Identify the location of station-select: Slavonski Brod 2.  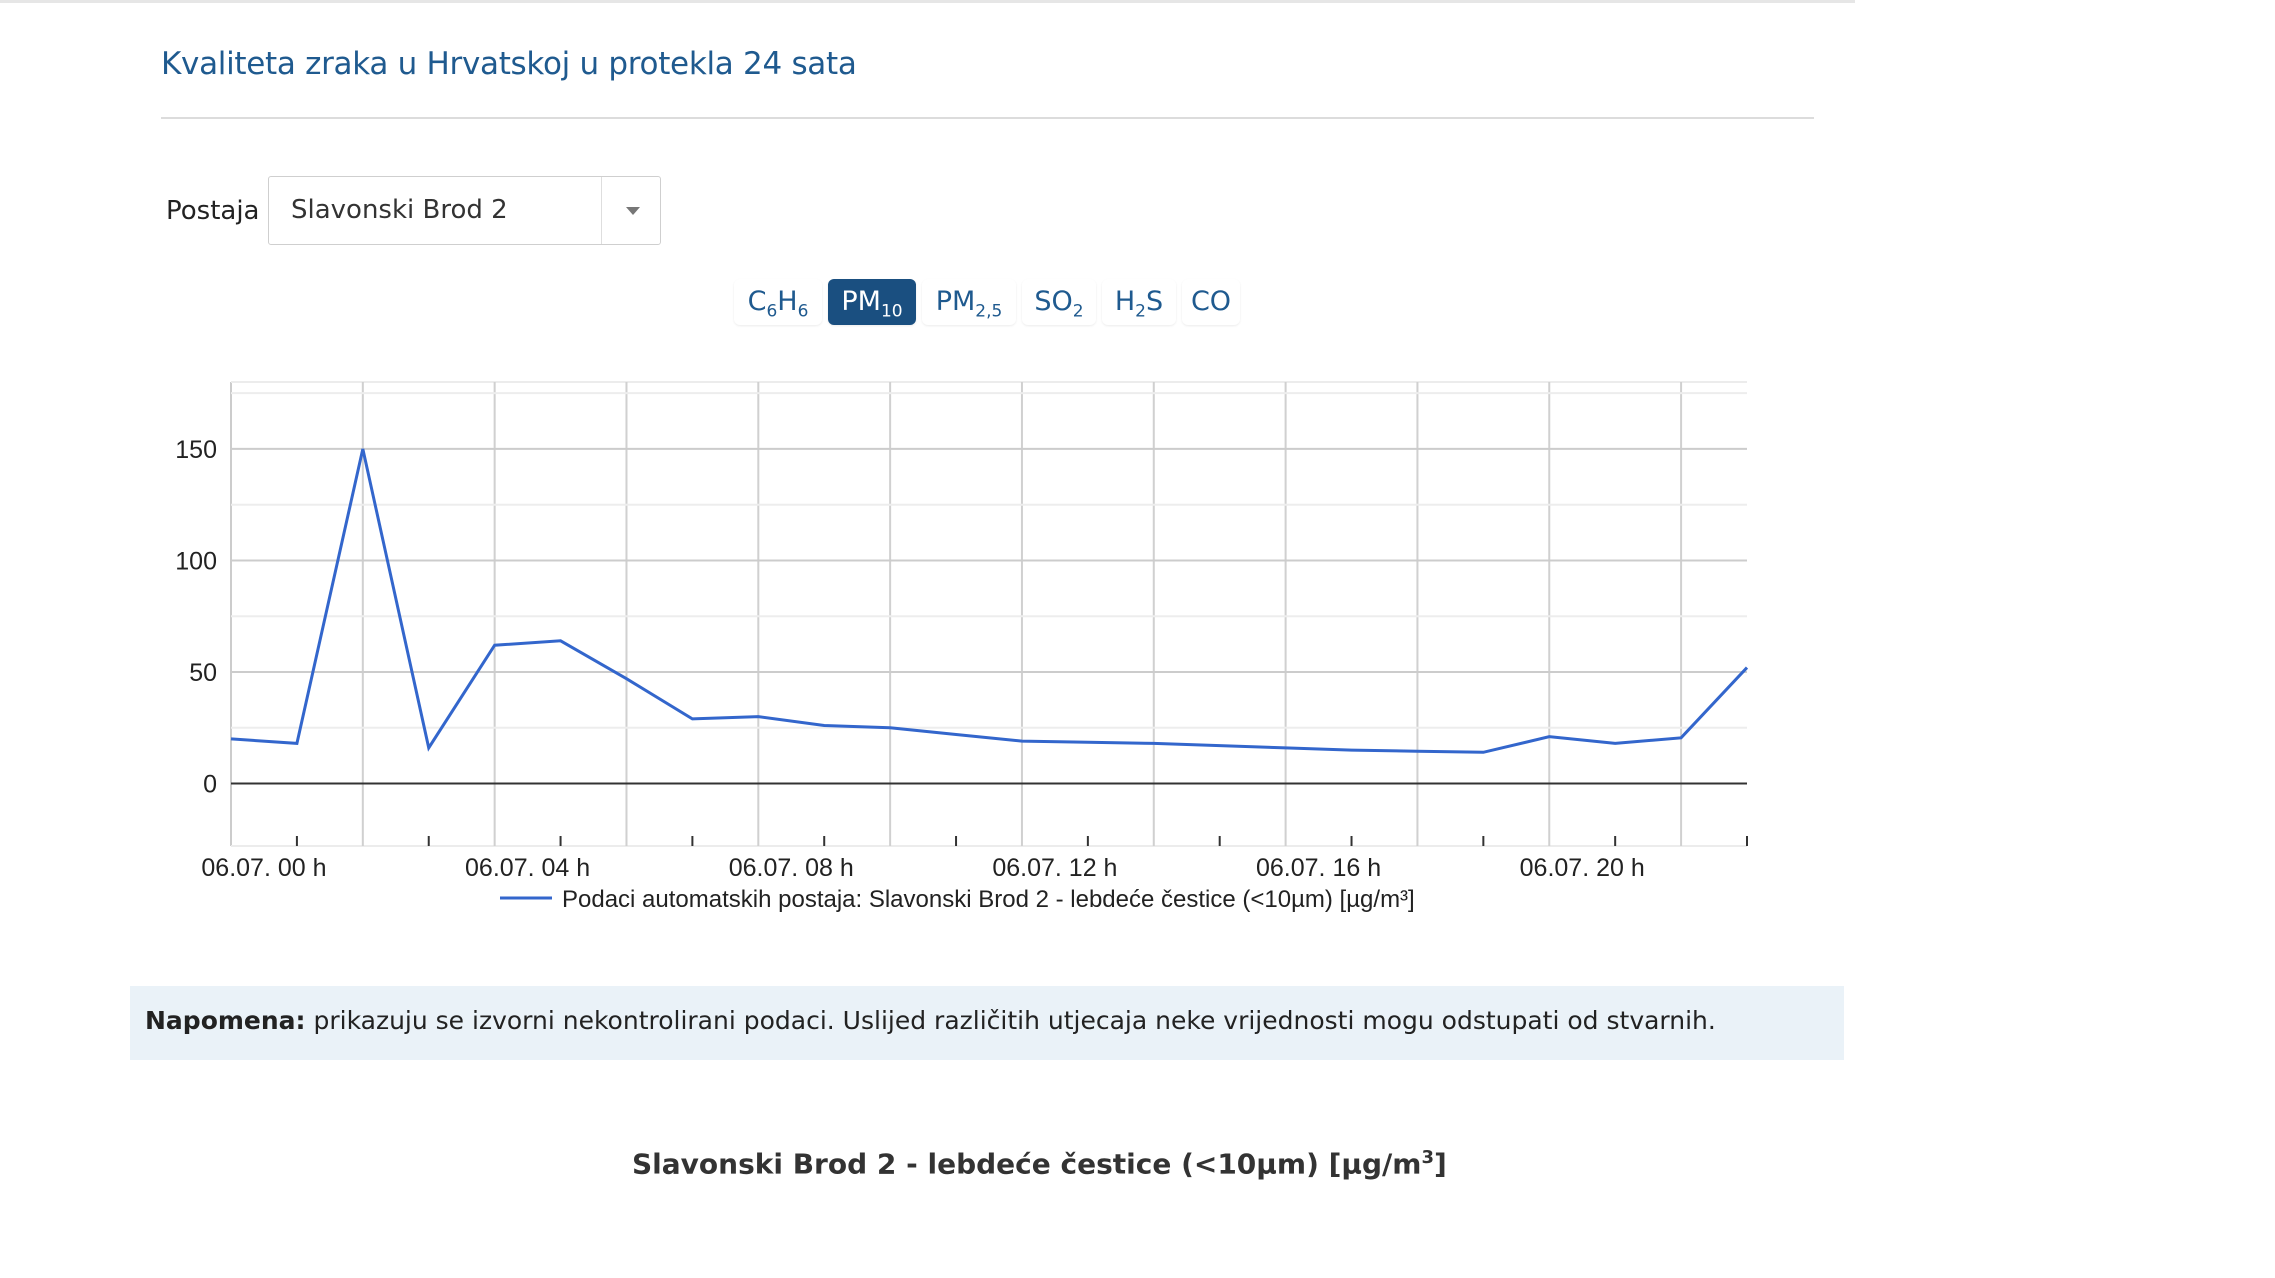
(464, 210).